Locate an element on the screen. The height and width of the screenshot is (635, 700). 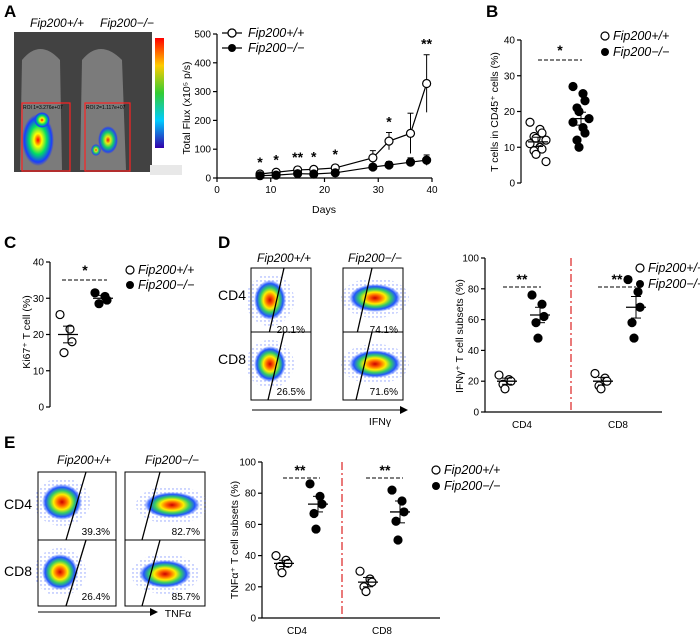
chart-e-sig-cd8: ** is located at coordinates (385, 470).